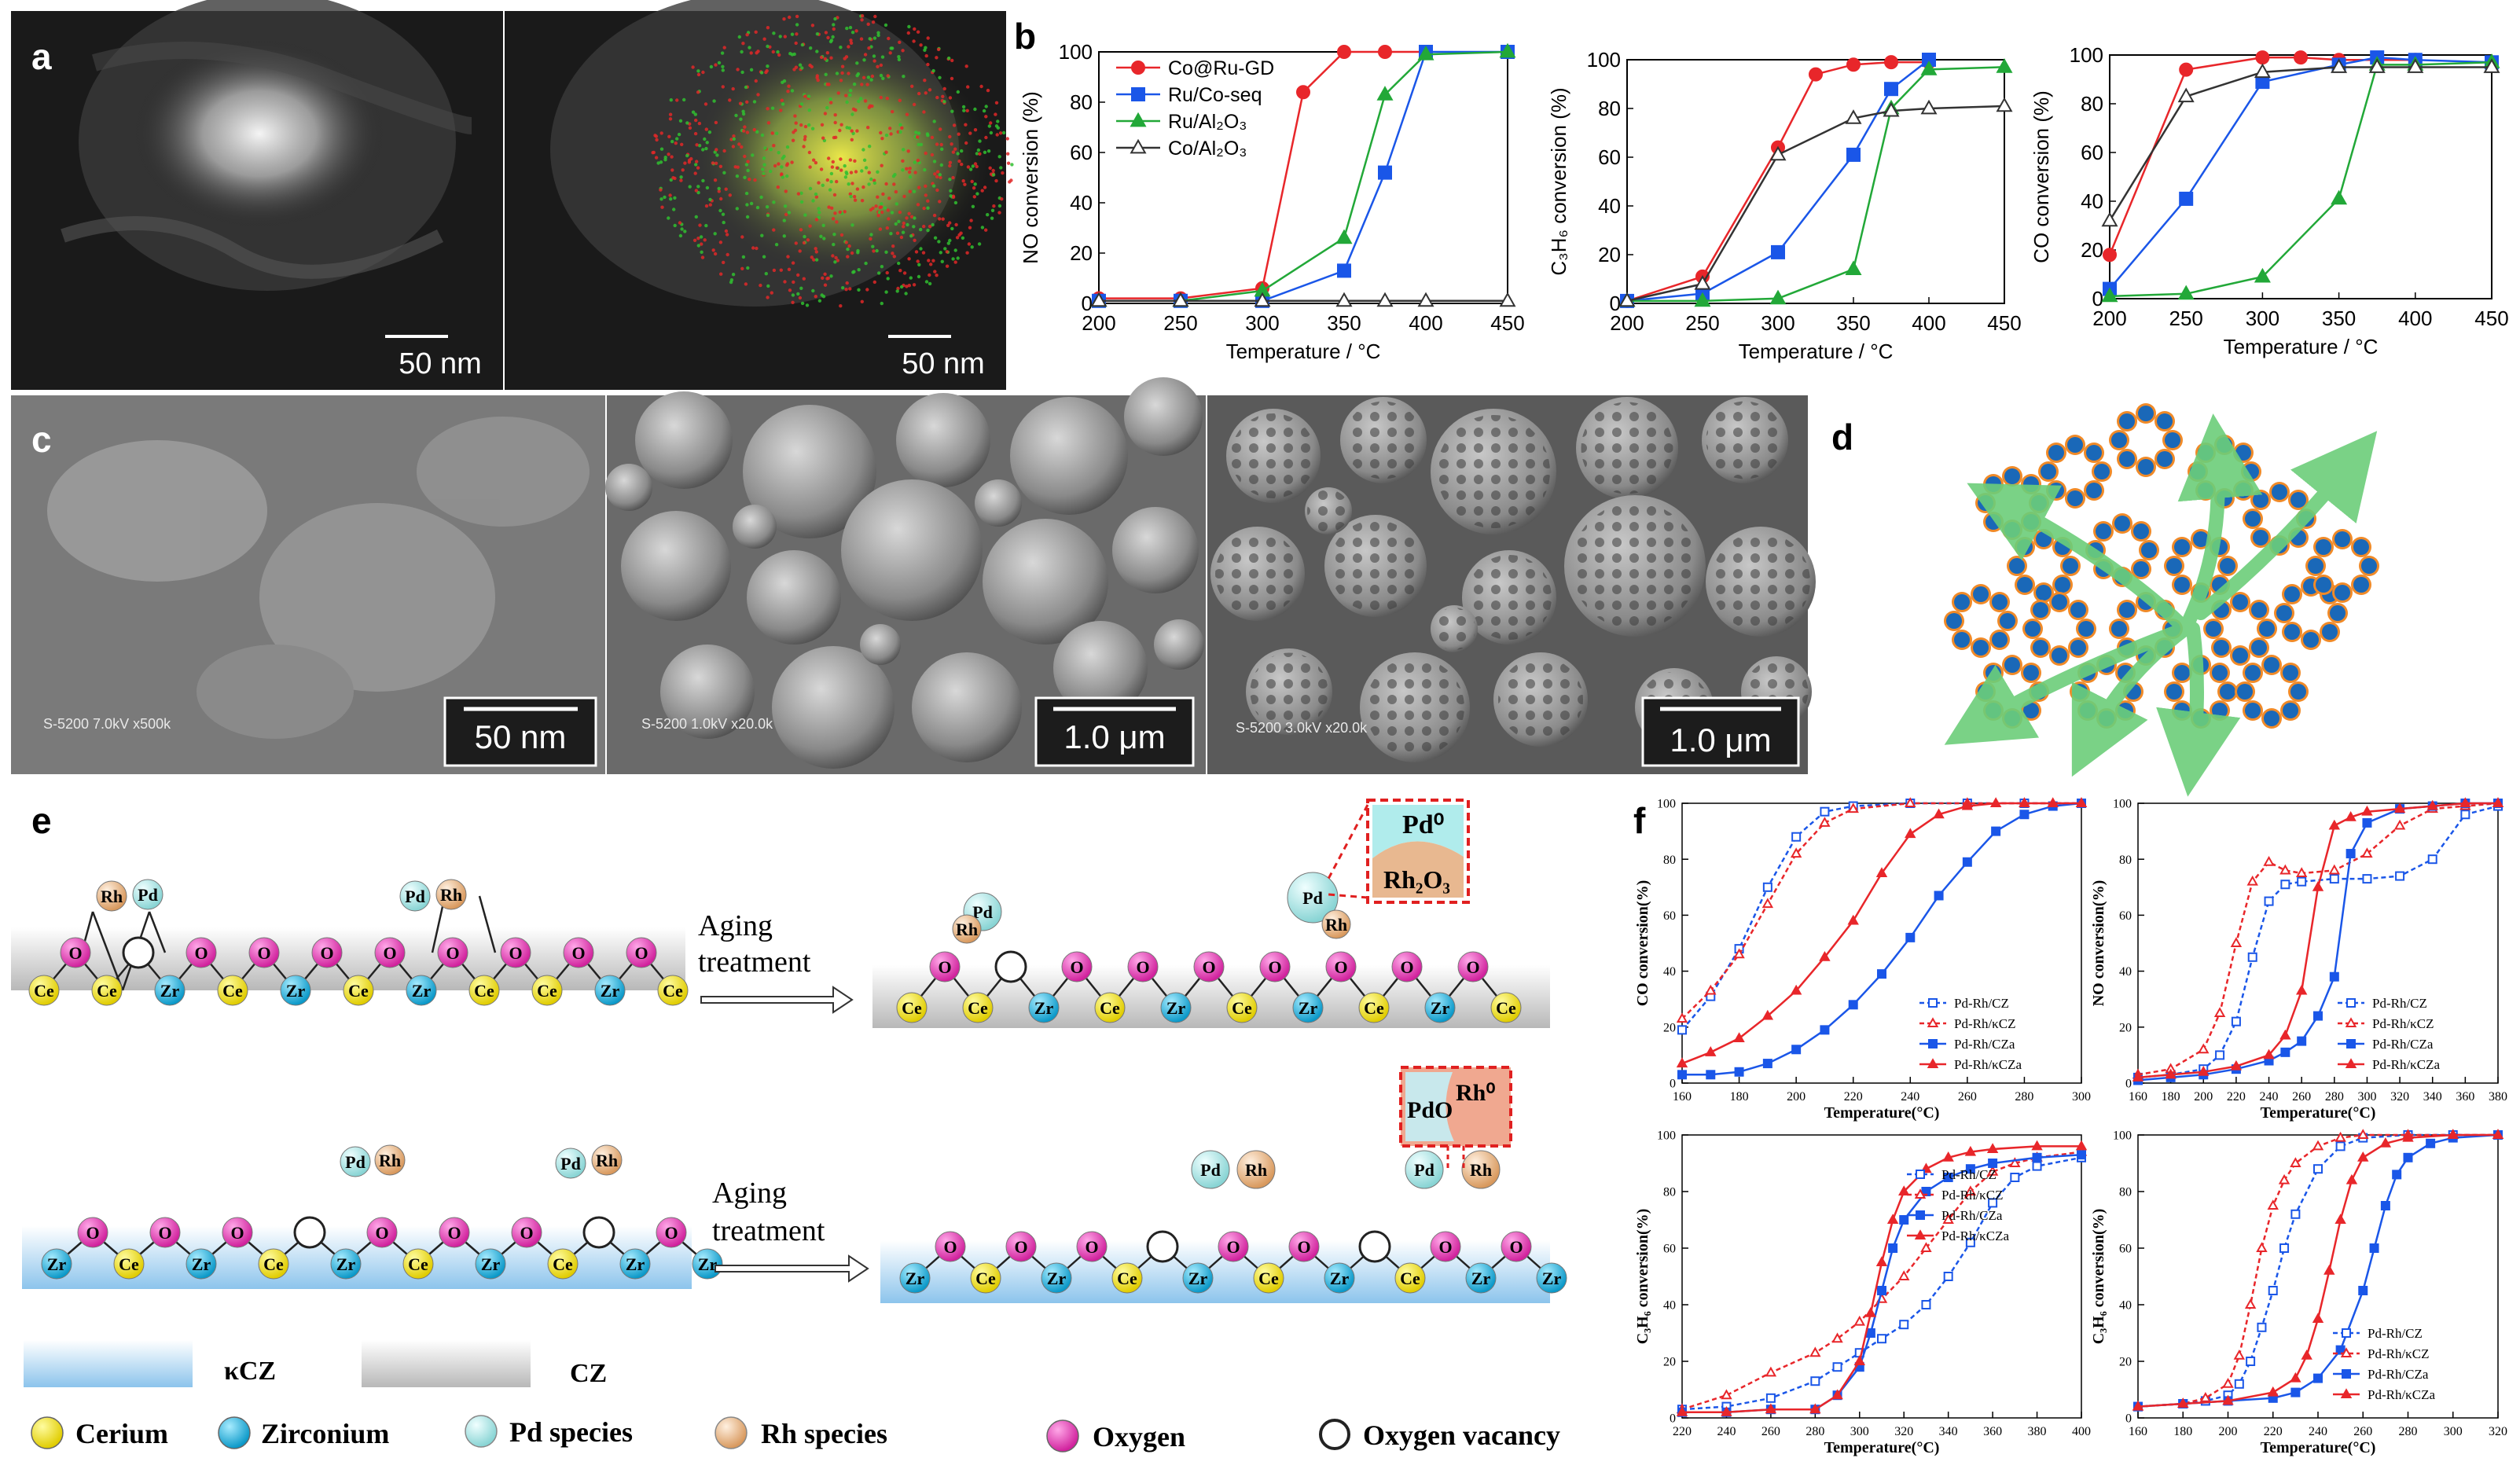  What do you see at coordinates (1920, 1193) in the screenshot?
I see `legend-marker` at bounding box center [1920, 1193].